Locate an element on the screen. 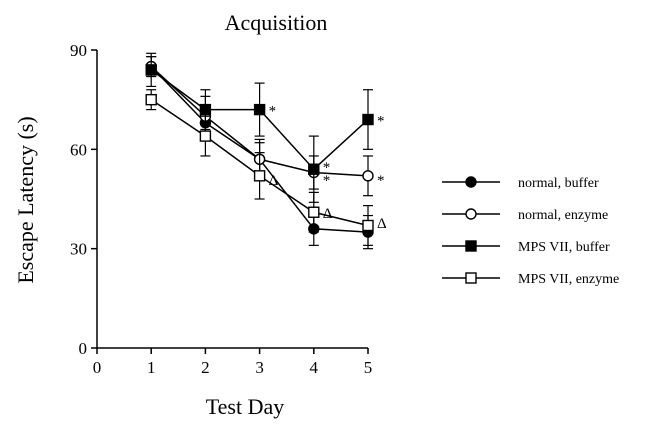  y-axis-label: Escape Latency (s) is located at coordinates (25, 199).